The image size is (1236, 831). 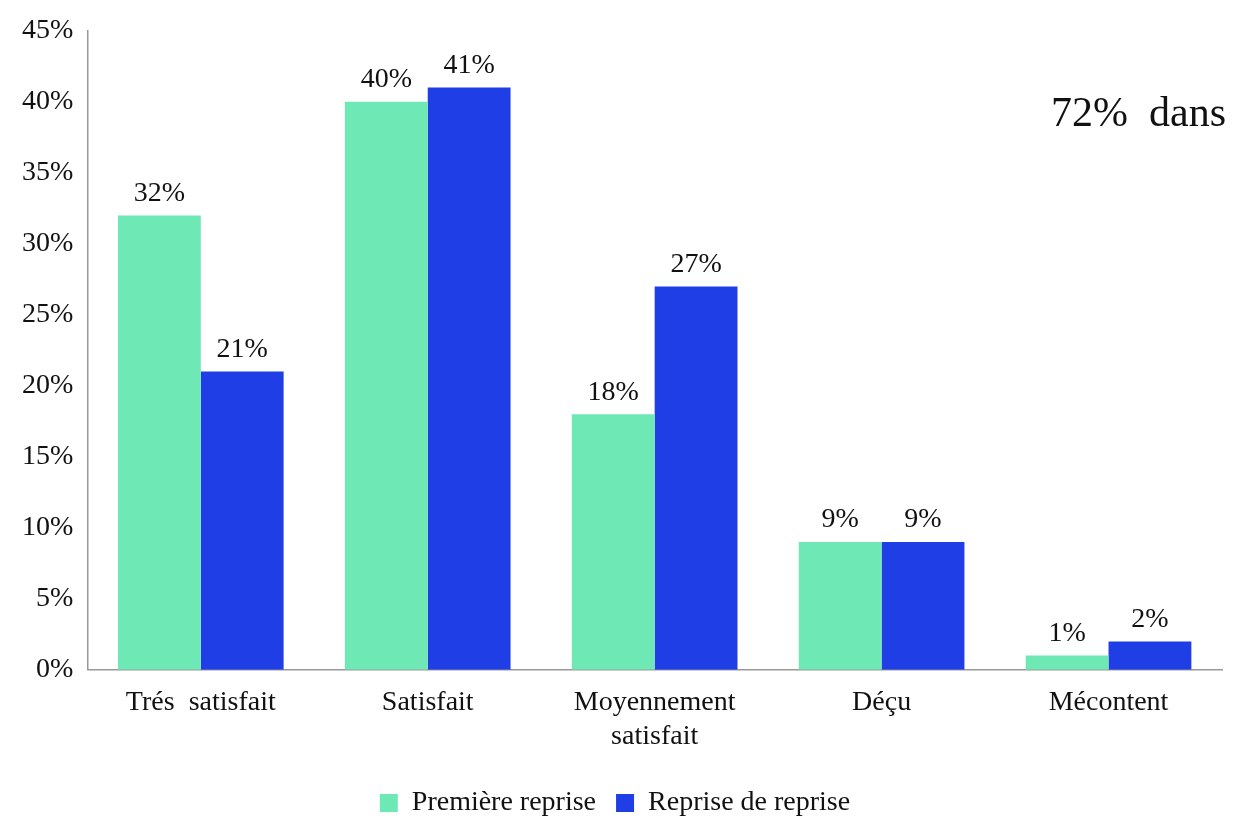 What do you see at coordinates (613, 390) in the screenshot?
I see `data-label: 18%` at bounding box center [613, 390].